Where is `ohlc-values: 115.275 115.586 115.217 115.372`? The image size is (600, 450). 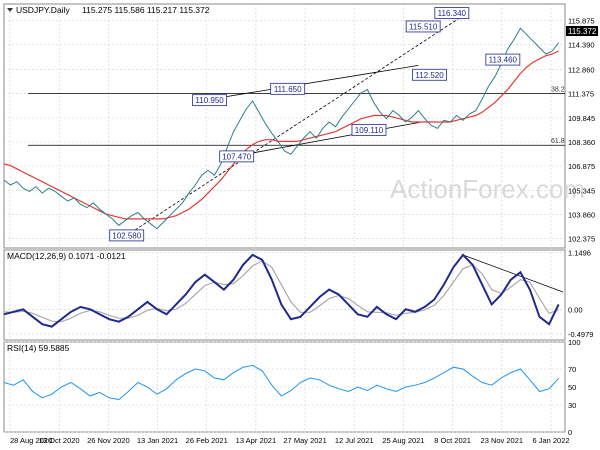 ohlc-values: 115.275 115.586 115.217 115.372 is located at coordinates (146, 10).